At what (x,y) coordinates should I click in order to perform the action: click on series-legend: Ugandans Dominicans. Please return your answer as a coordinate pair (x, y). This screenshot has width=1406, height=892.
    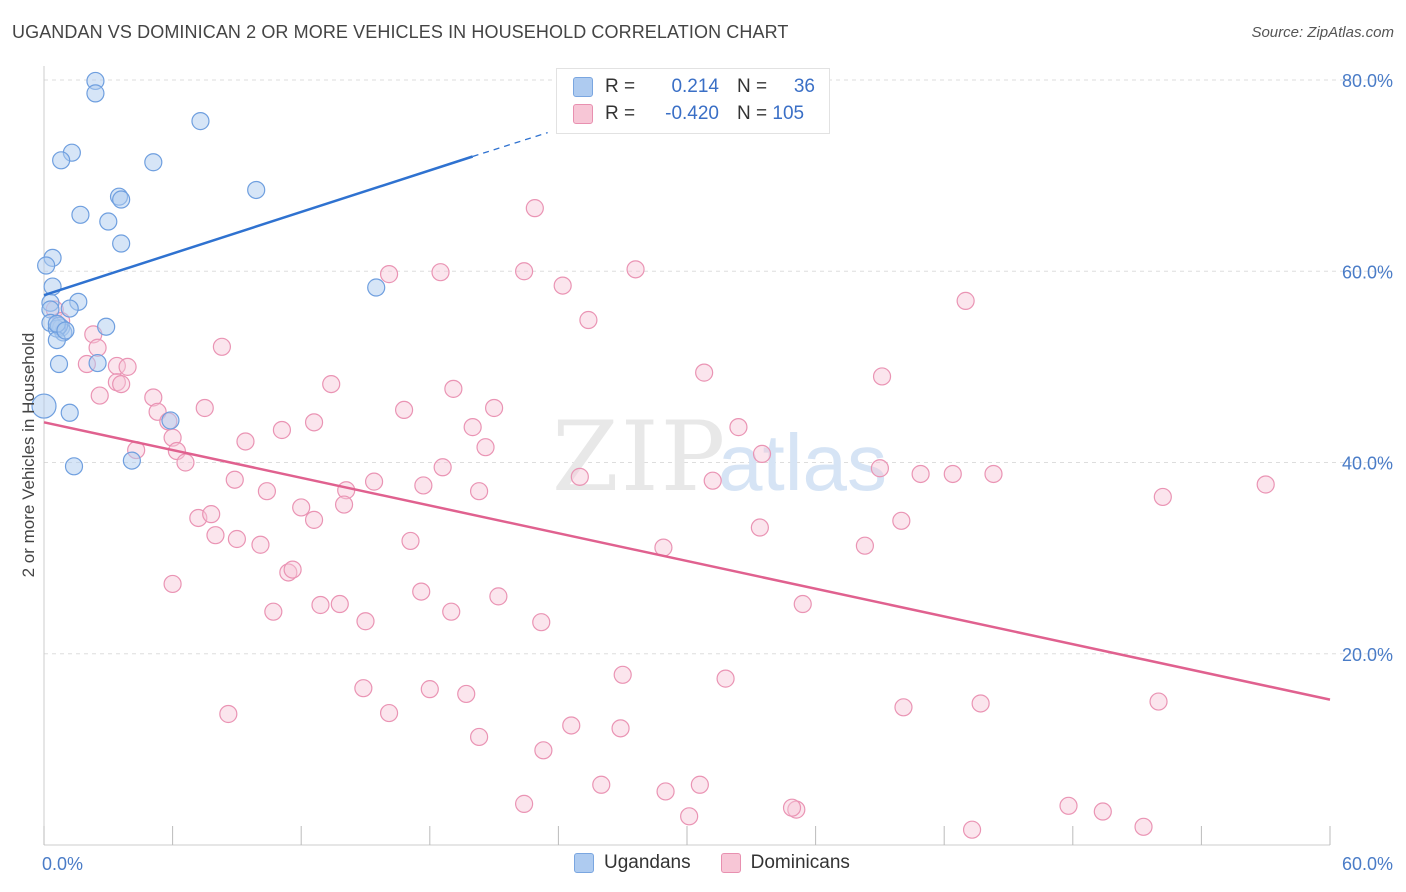
    Looking at the image, I should click on (727, 863).